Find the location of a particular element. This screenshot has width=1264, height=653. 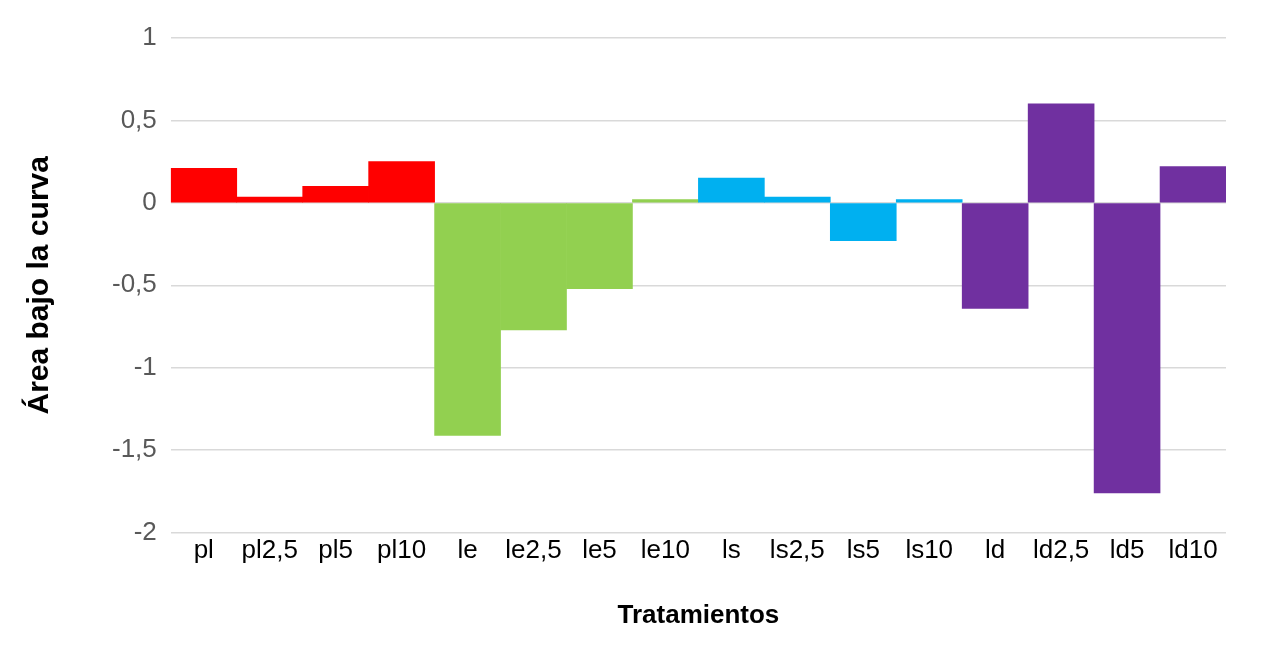

x-tick-label: ls5 is located at coordinates (863, 549).